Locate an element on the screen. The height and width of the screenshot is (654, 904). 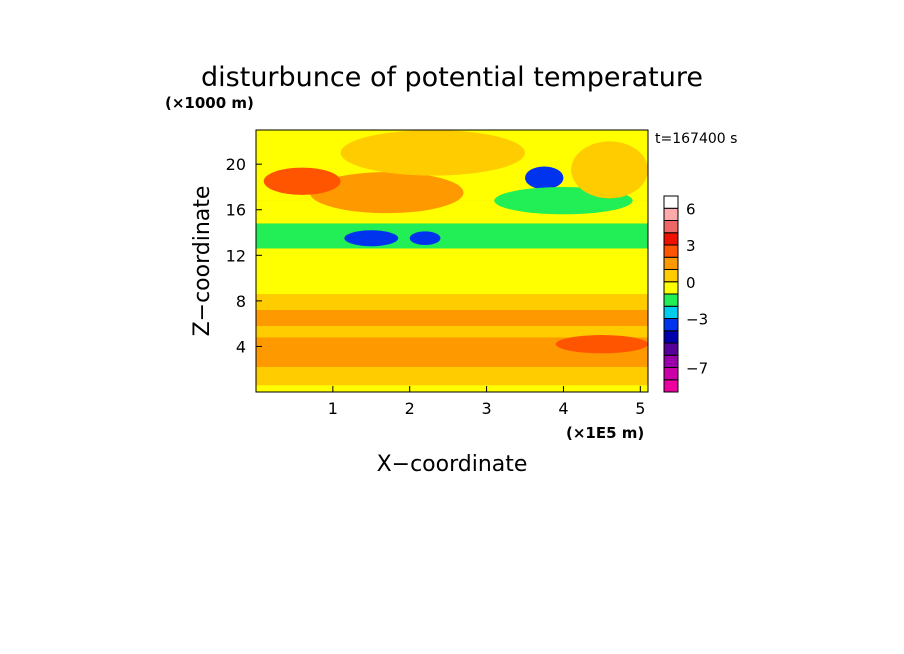
colorbar-label-4: 6 is located at coordinates (691, 209).